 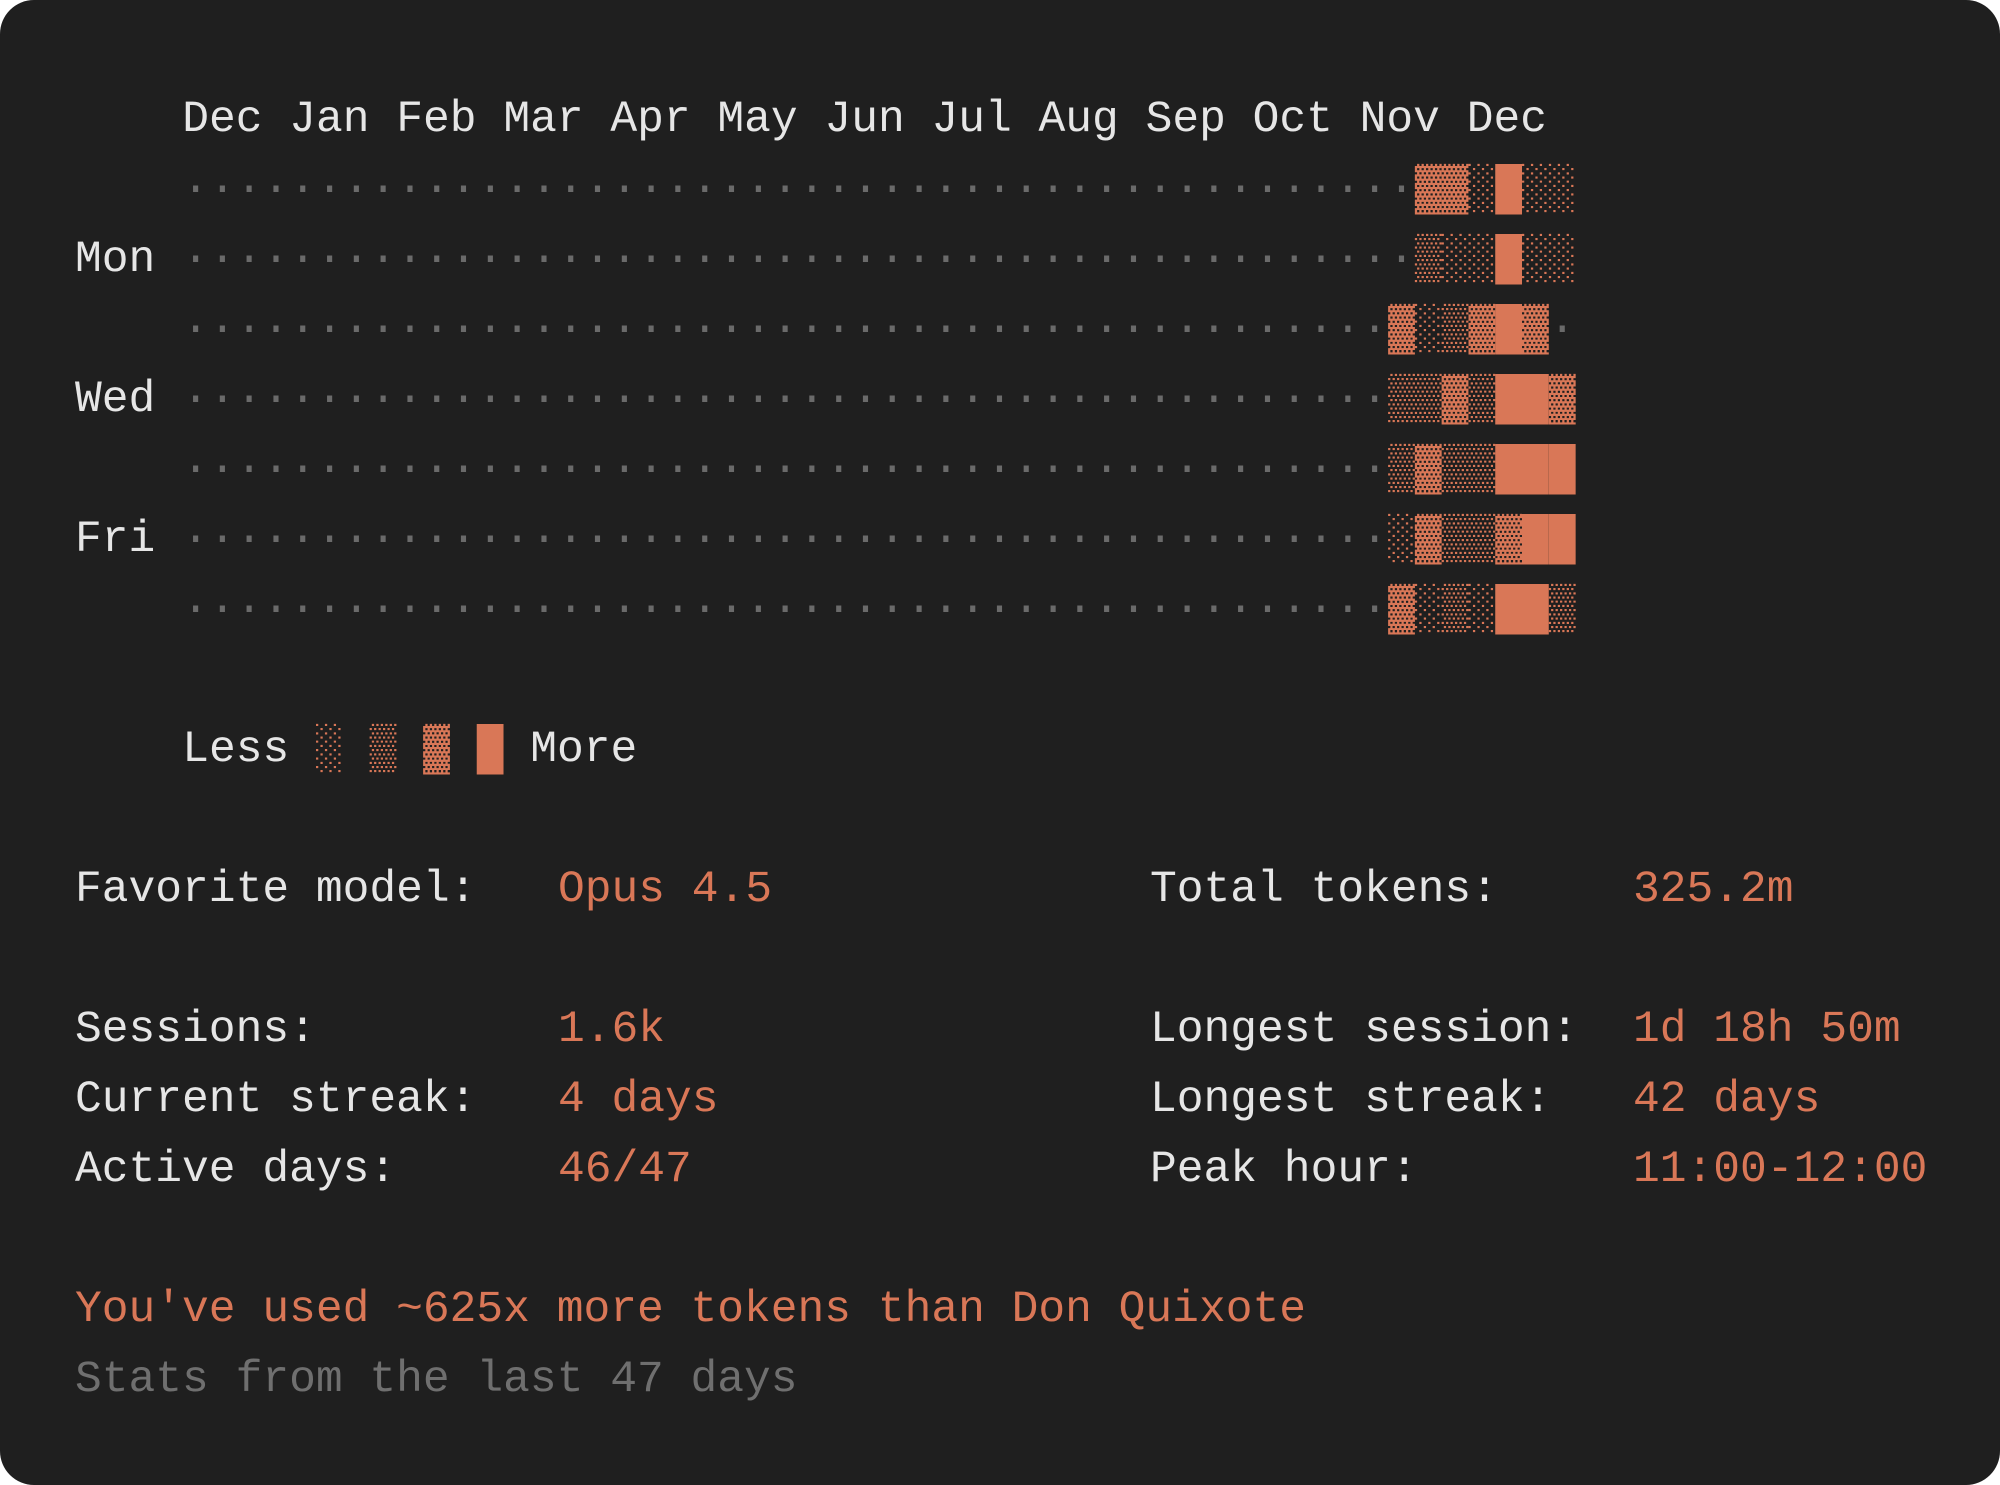 What do you see at coordinates (1535, 330) in the screenshot?
I see `activity-cell: ▓` at bounding box center [1535, 330].